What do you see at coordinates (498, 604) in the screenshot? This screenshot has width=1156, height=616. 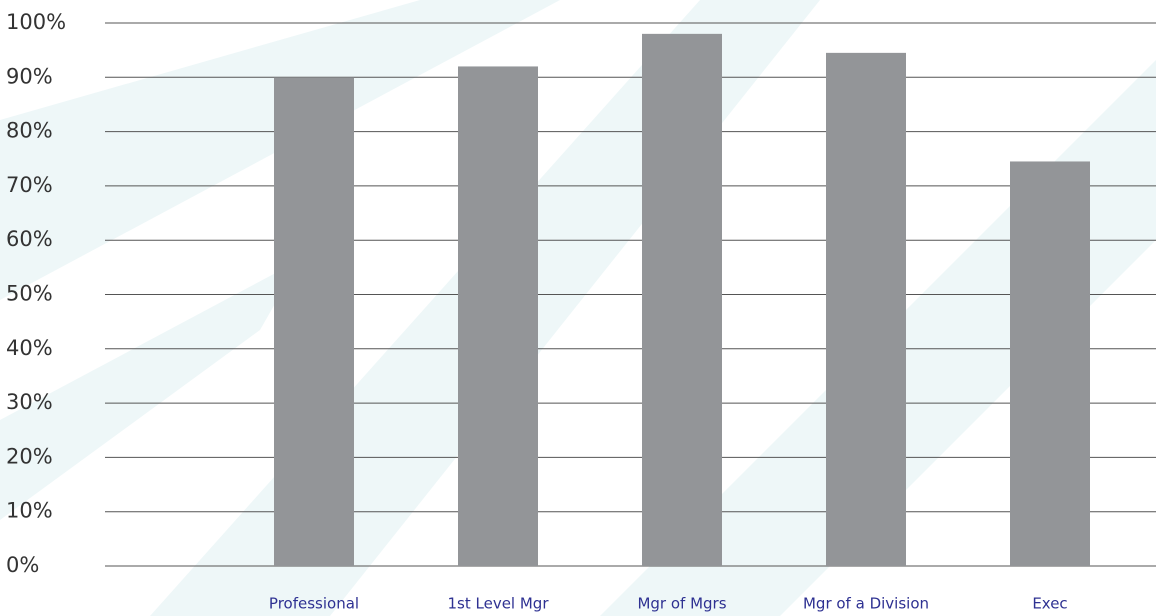 I see `x-tick-label: 1st Level Mgr` at bounding box center [498, 604].